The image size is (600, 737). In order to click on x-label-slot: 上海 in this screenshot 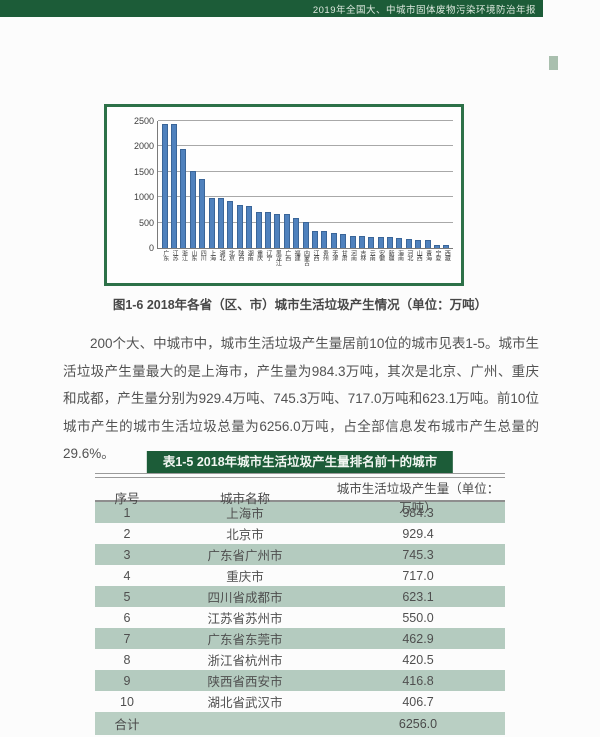, I will do `click(211, 257)`.